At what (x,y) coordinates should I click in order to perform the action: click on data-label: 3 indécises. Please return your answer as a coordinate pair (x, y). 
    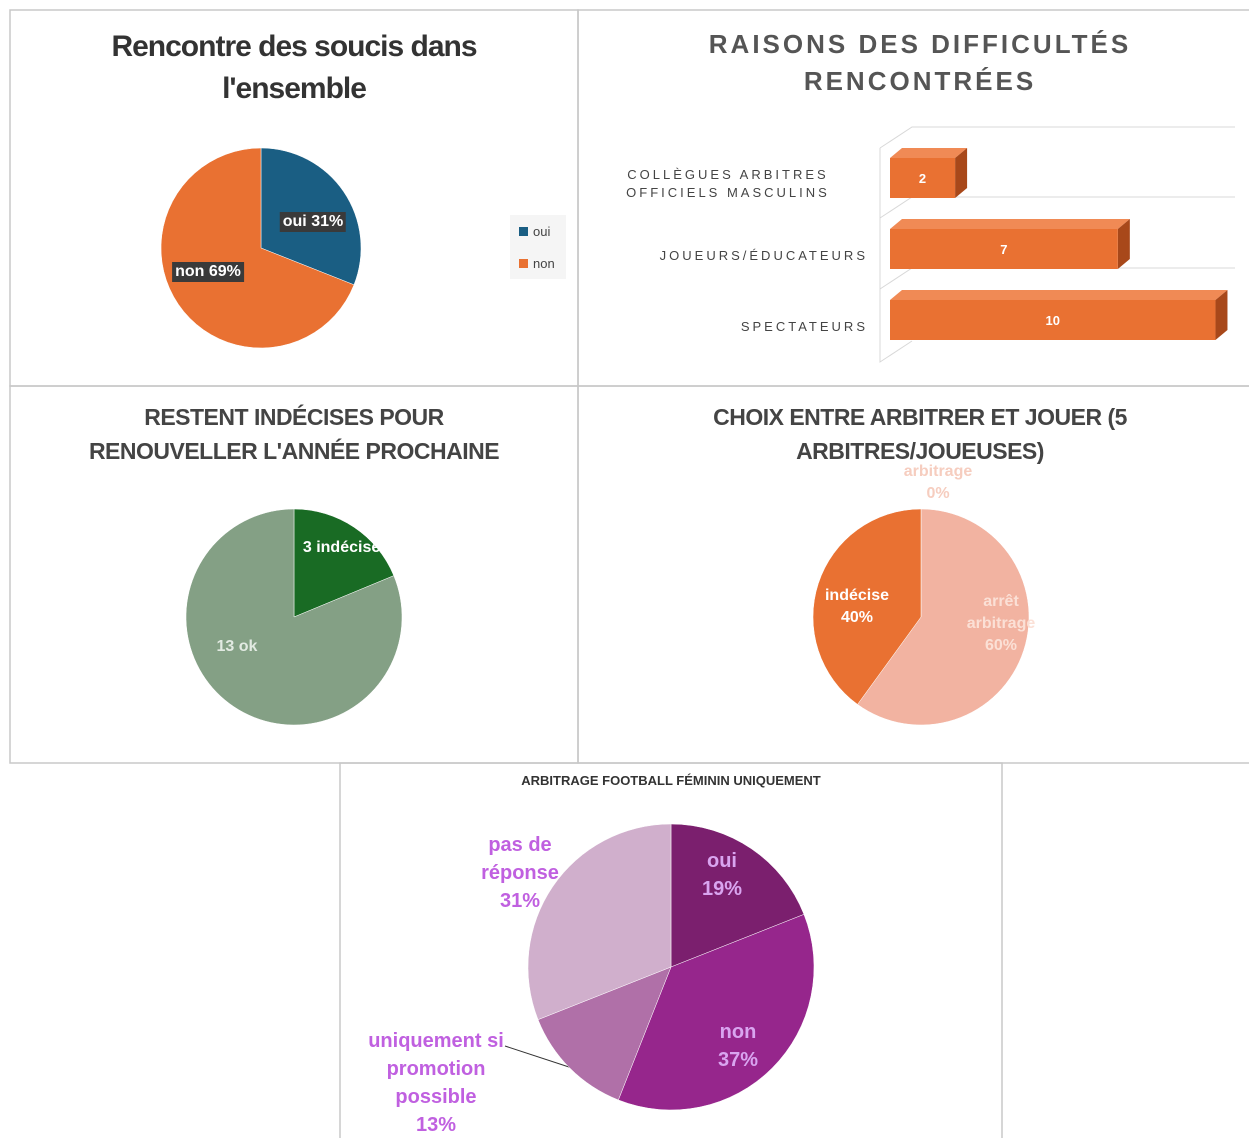
    Looking at the image, I should click on (346, 548).